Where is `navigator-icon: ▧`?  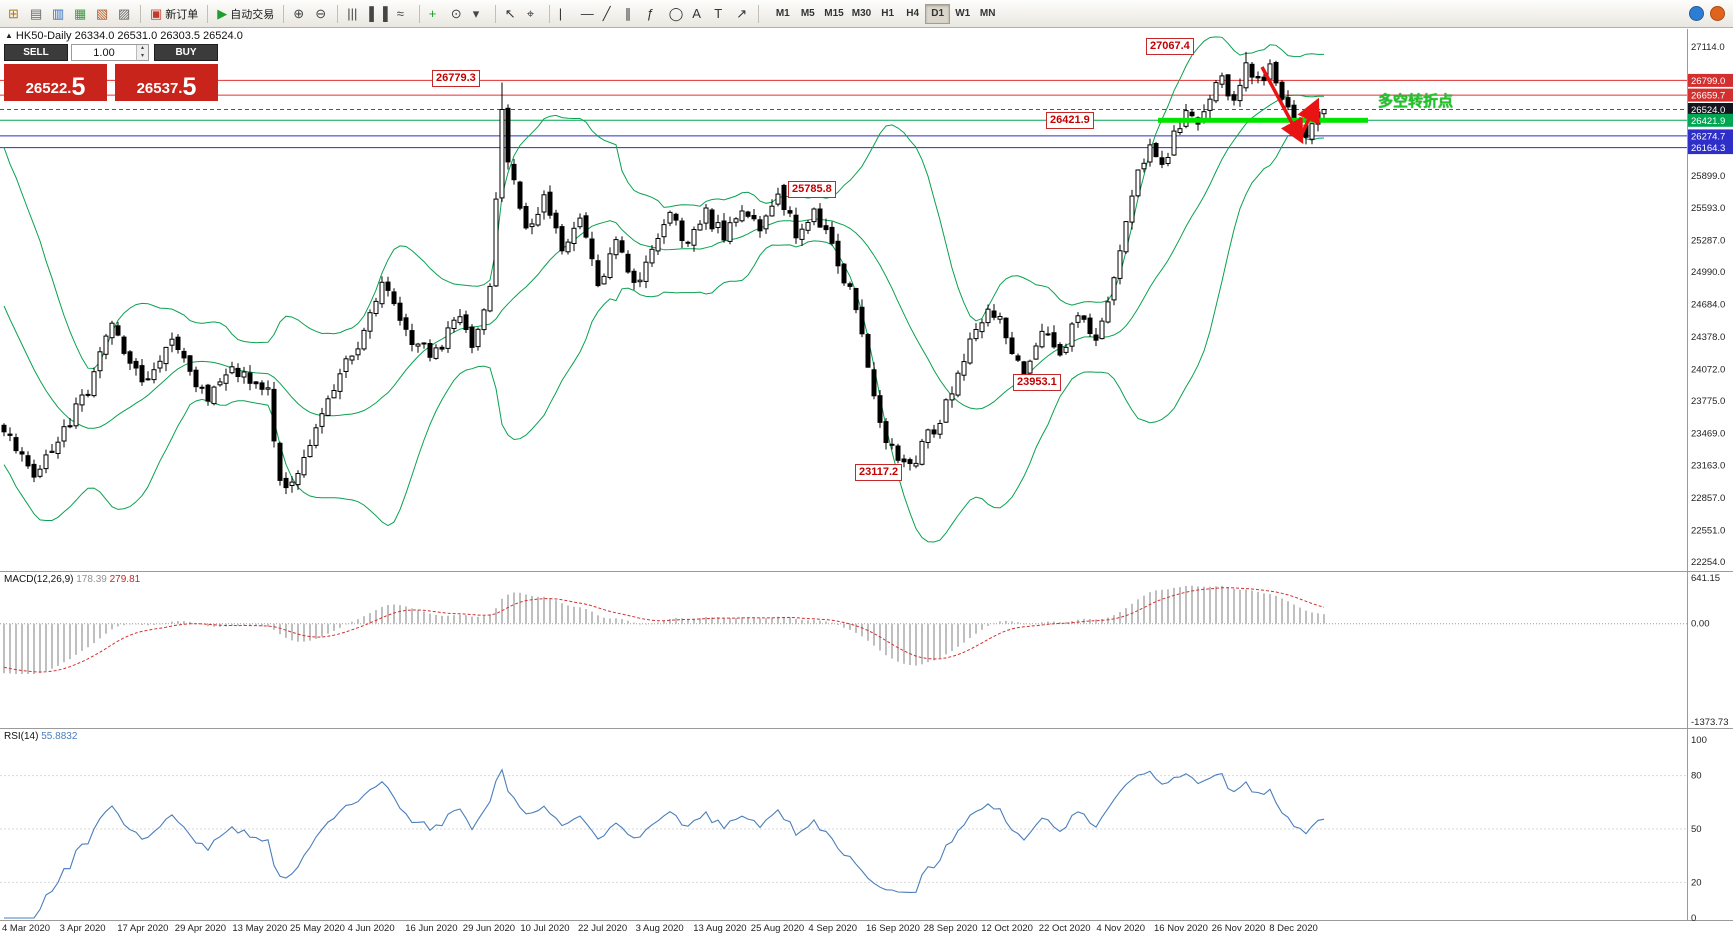 navigator-icon: ▧ is located at coordinates (102, 14).